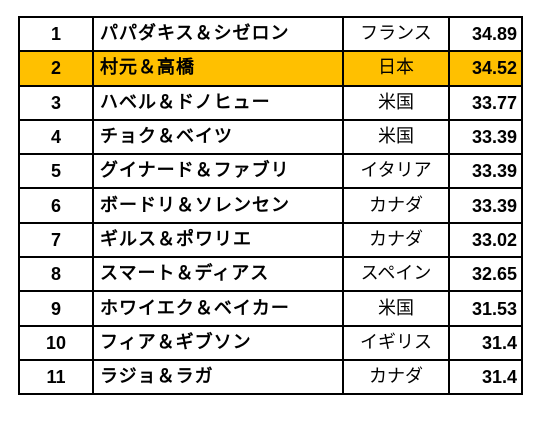  Describe the element at coordinates (218, 274) in the screenshot. I see `pair-name-cell: スマート＆ディアス` at that location.